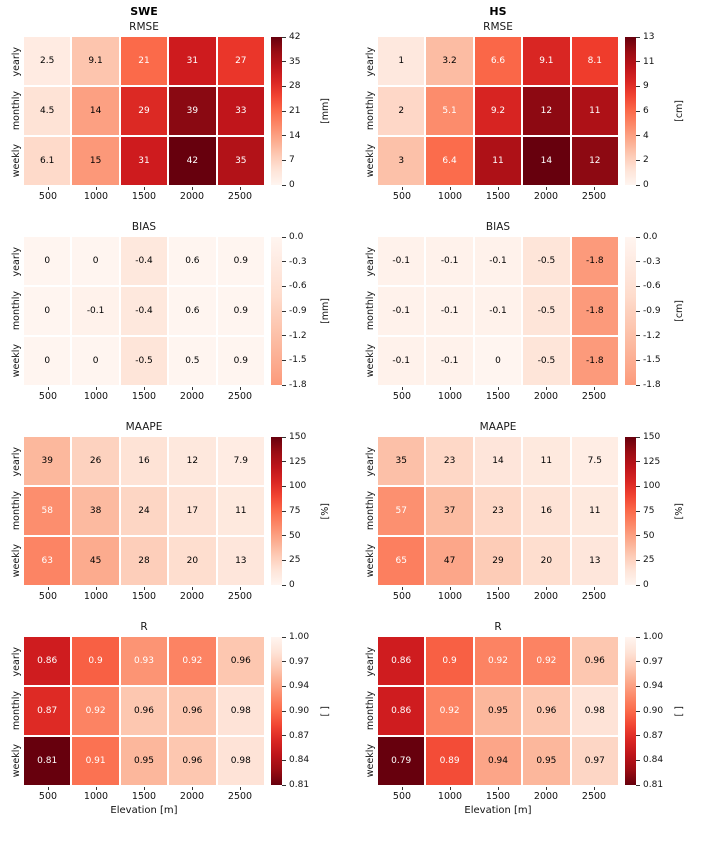  What do you see at coordinates (47, 461) in the screenshot?
I see `heatmap-cell: 39` at bounding box center [47, 461].